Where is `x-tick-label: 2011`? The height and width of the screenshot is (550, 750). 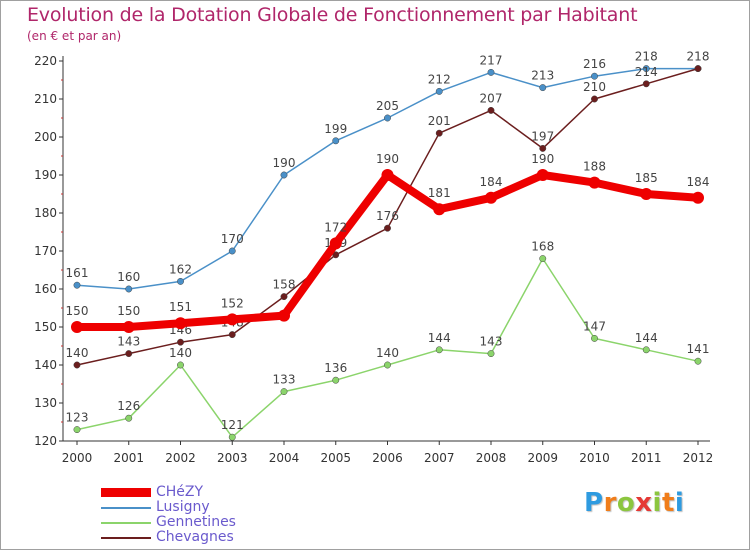
x-tick-label: 2011 is located at coordinates (646, 458).